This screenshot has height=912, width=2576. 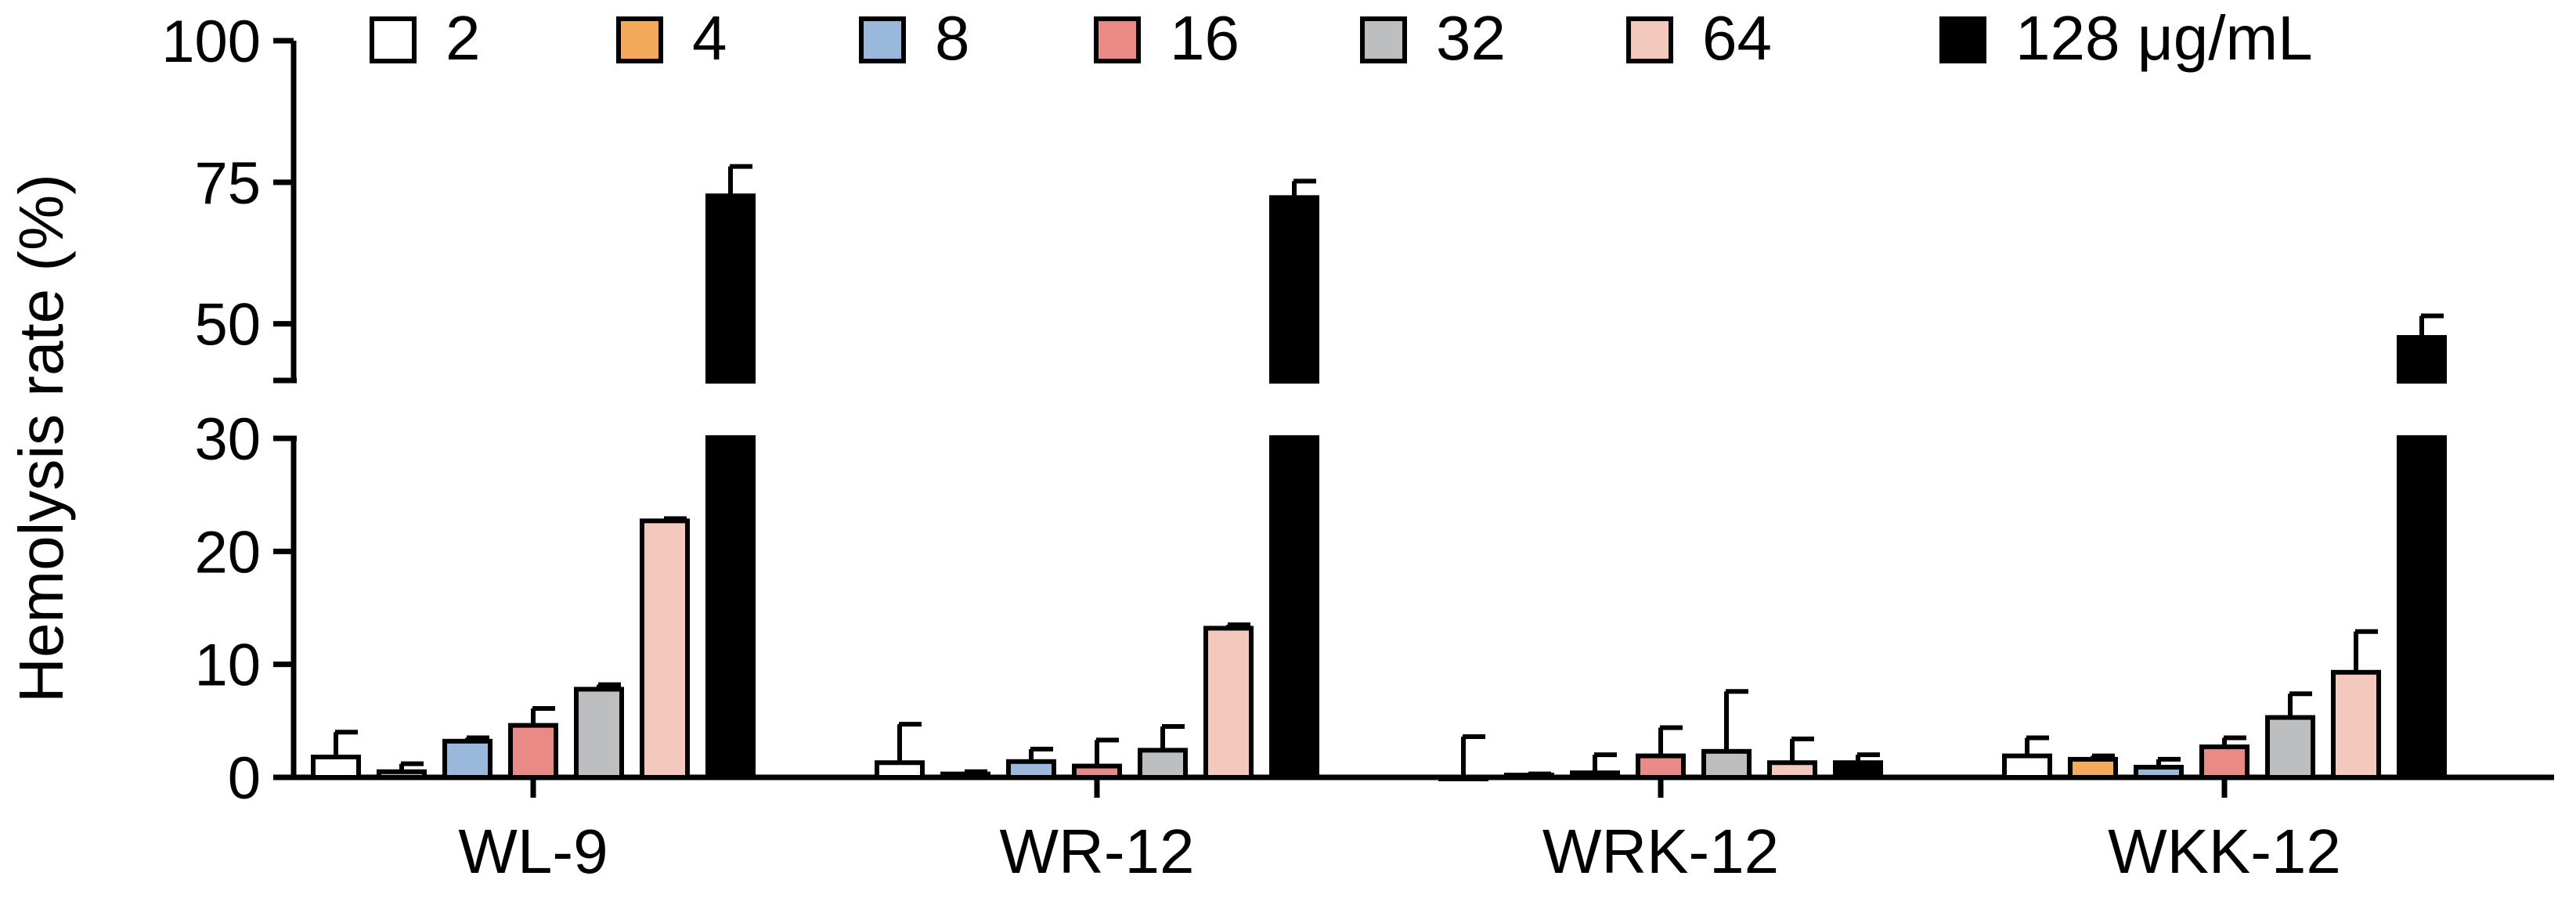 I want to click on y-tick-label: 0, so click(x=244, y=778).